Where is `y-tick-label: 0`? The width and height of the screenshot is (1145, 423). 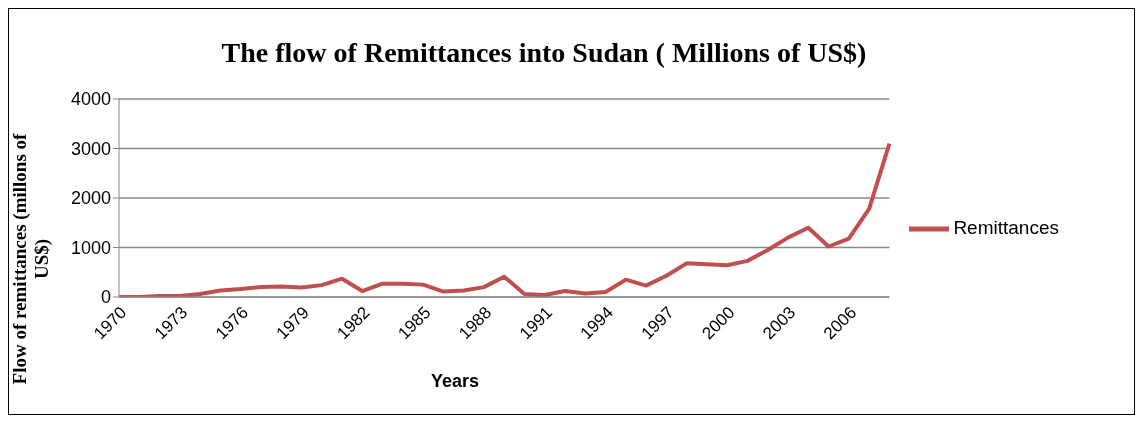 y-tick-label: 0 is located at coordinates (105, 297).